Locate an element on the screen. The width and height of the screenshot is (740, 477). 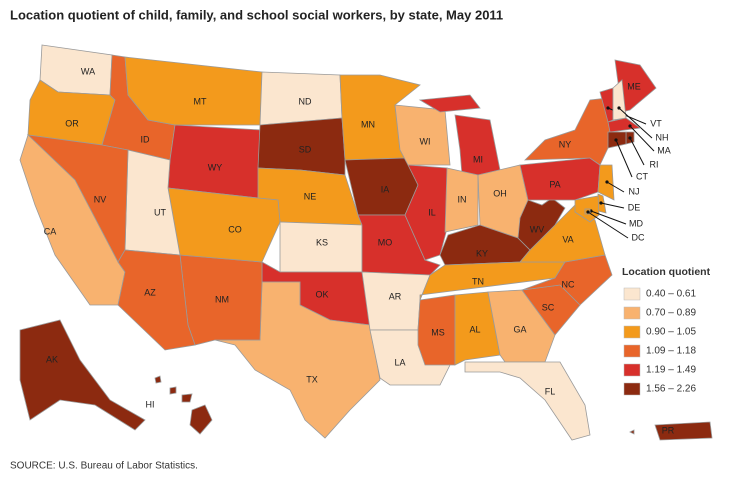
state-label: RI is located at coordinates (654, 164).